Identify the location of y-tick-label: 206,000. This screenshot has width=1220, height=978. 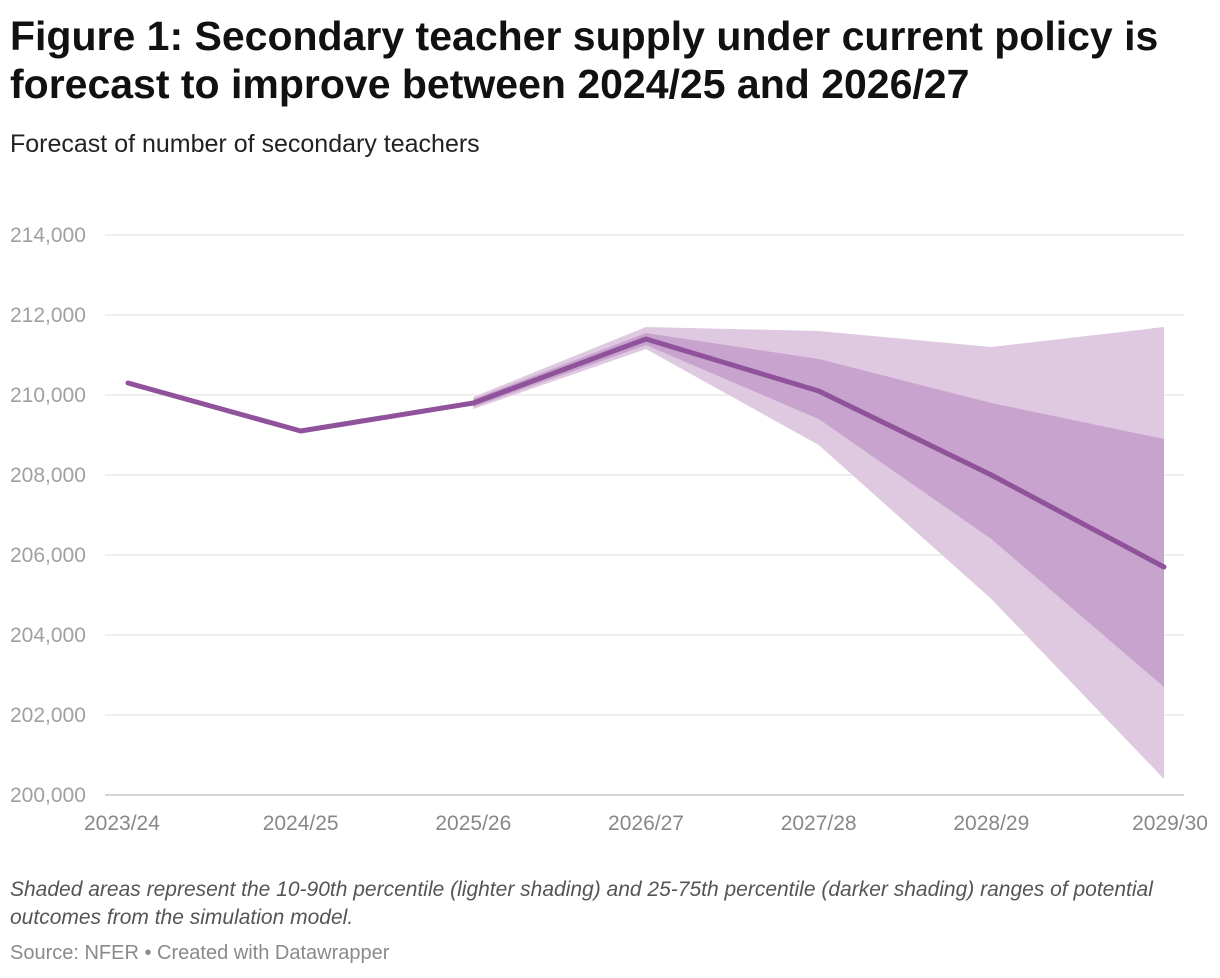
(48, 555).